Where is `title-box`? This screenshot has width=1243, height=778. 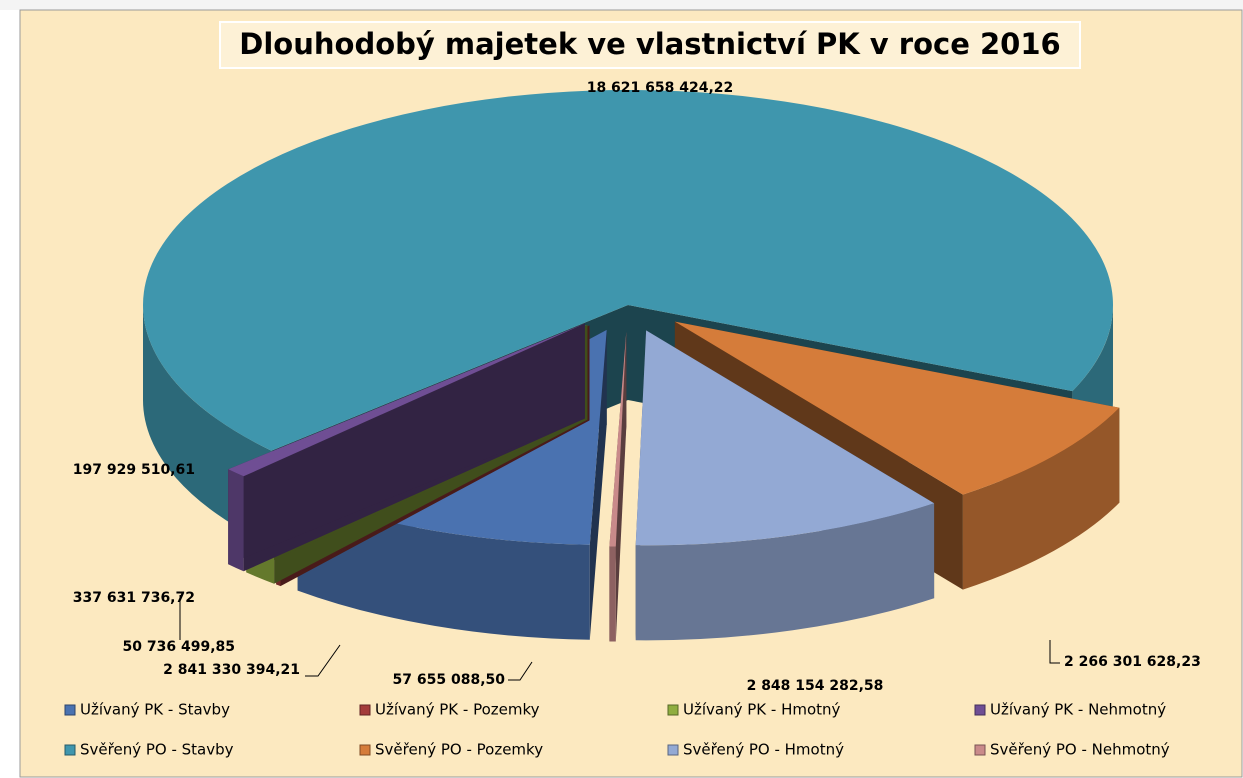
title-box is located at coordinates (650, 45).